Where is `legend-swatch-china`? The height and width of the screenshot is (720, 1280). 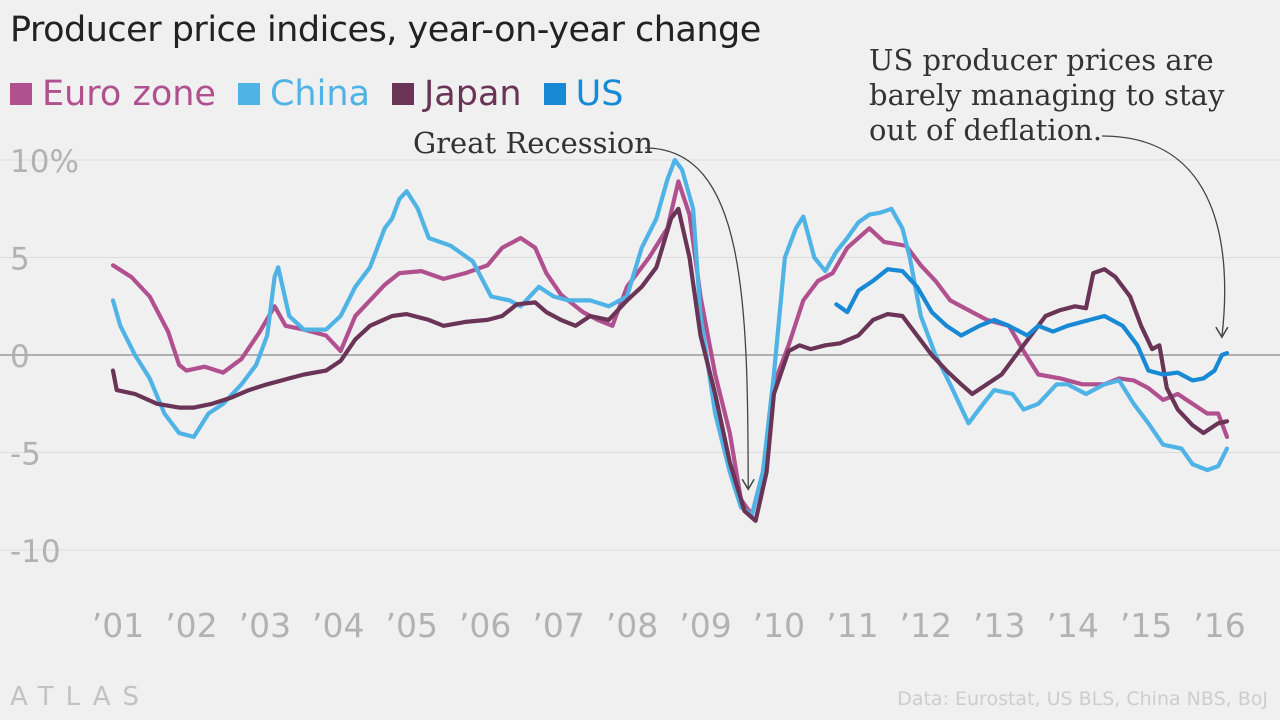 legend-swatch-china is located at coordinates (248, 94).